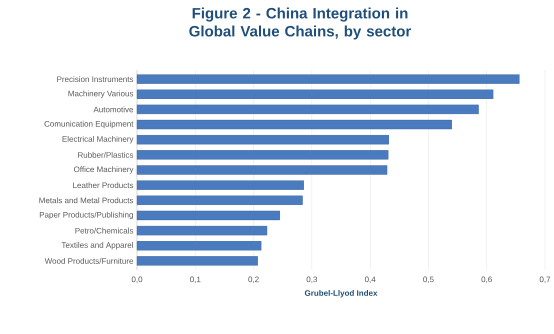 The image size is (554, 334). What do you see at coordinates (101, 94) in the screenshot?
I see `y-tick-label: Machinery Various` at bounding box center [101, 94].